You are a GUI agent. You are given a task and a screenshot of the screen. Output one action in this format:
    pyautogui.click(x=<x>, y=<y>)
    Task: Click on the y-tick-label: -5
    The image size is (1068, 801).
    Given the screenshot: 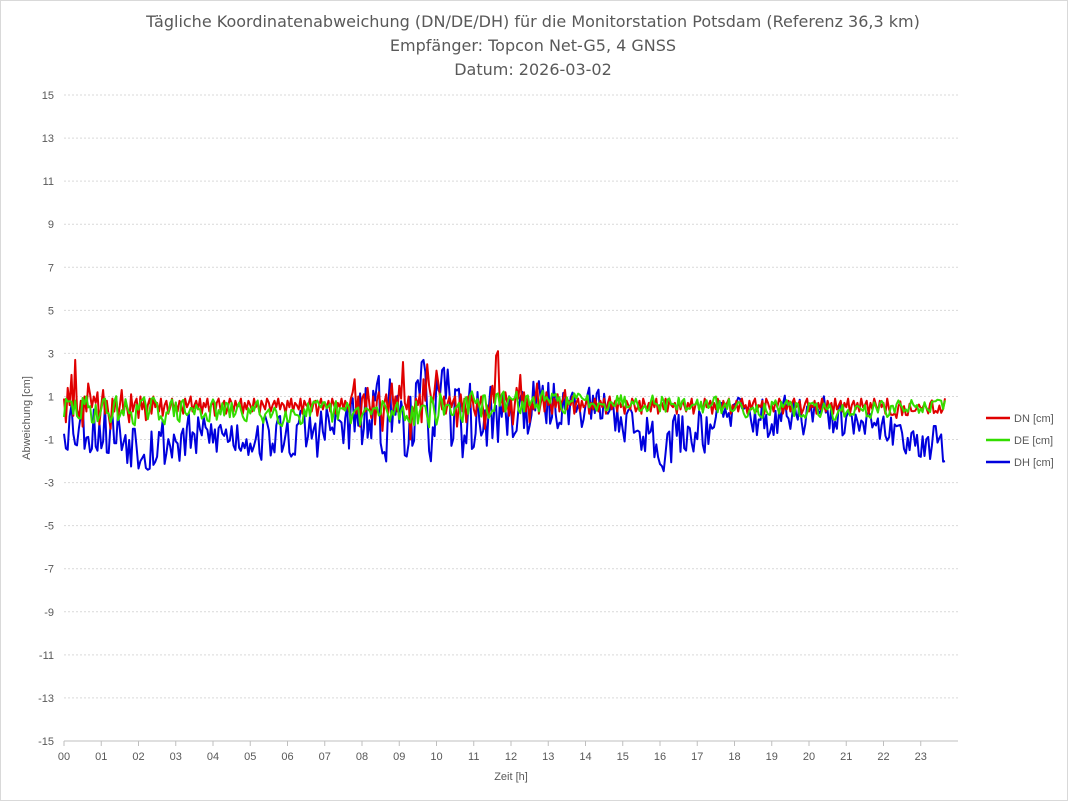 What is the action you would take?
    pyautogui.click(x=49, y=527)
    